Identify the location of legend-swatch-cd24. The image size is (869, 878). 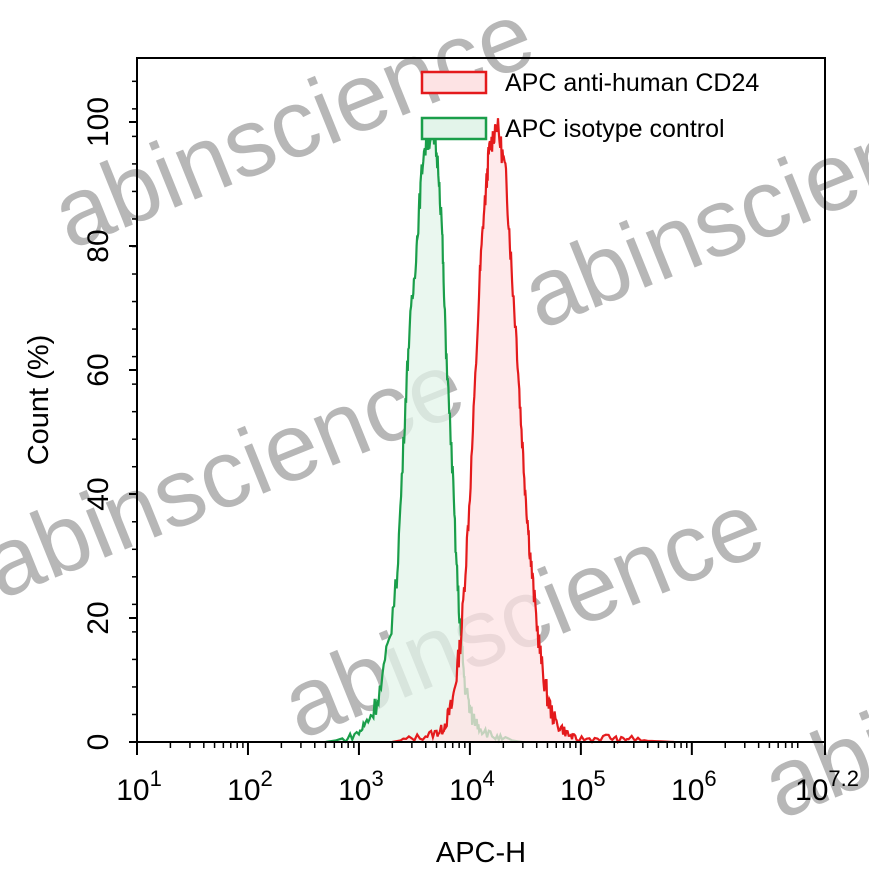
(454, 82).